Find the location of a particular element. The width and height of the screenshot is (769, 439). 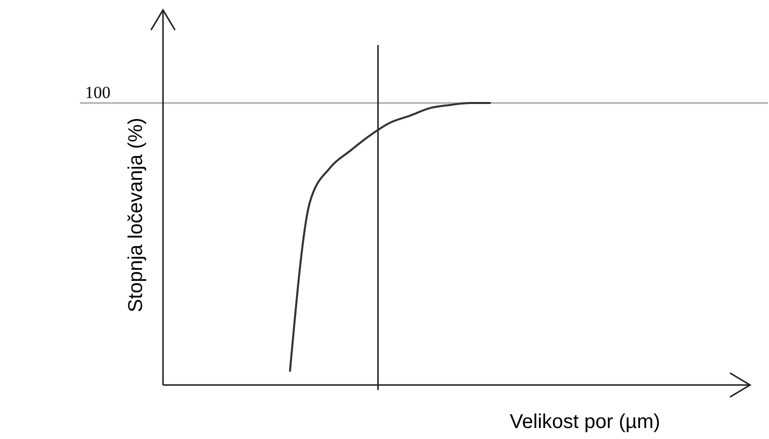

x-axis-title: Velikost por (µm) is located at coordinates (585, 422).